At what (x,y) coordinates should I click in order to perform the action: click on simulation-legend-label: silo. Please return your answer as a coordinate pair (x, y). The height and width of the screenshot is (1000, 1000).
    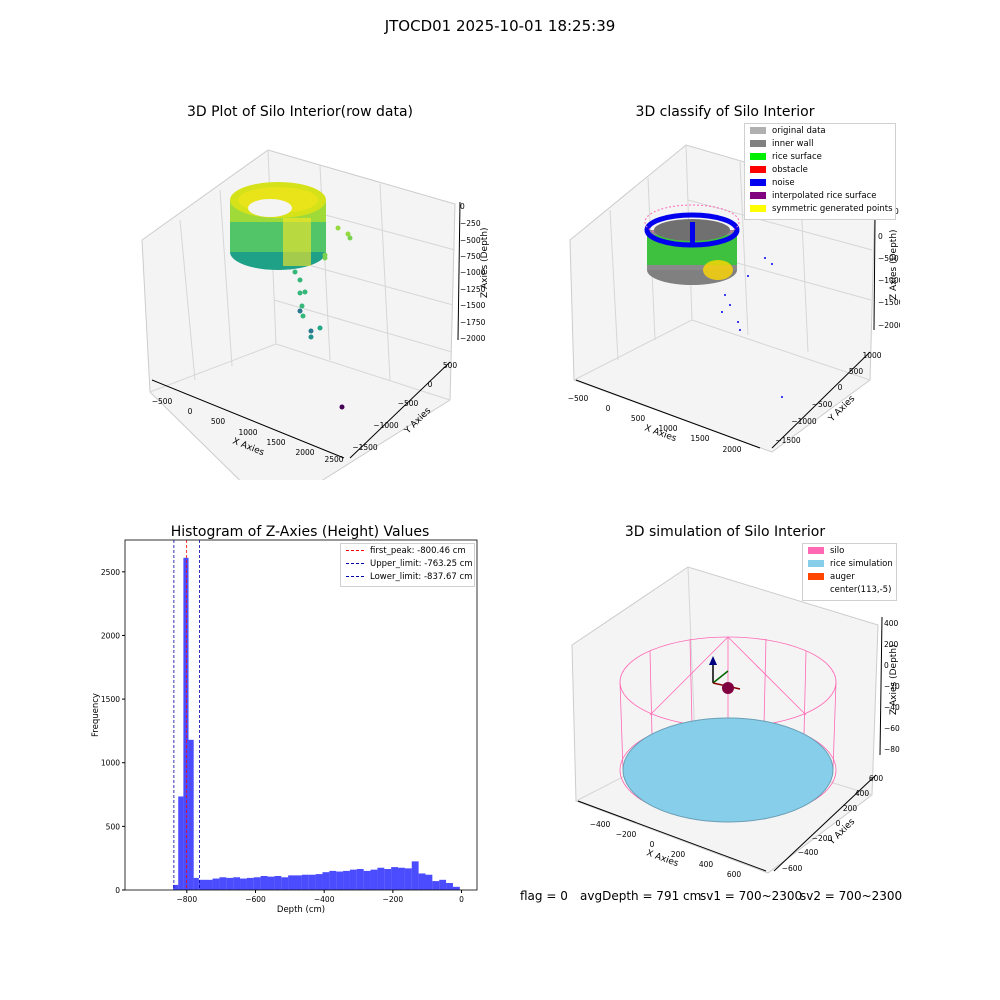
    Looking at the image, I should click on (837, 550).